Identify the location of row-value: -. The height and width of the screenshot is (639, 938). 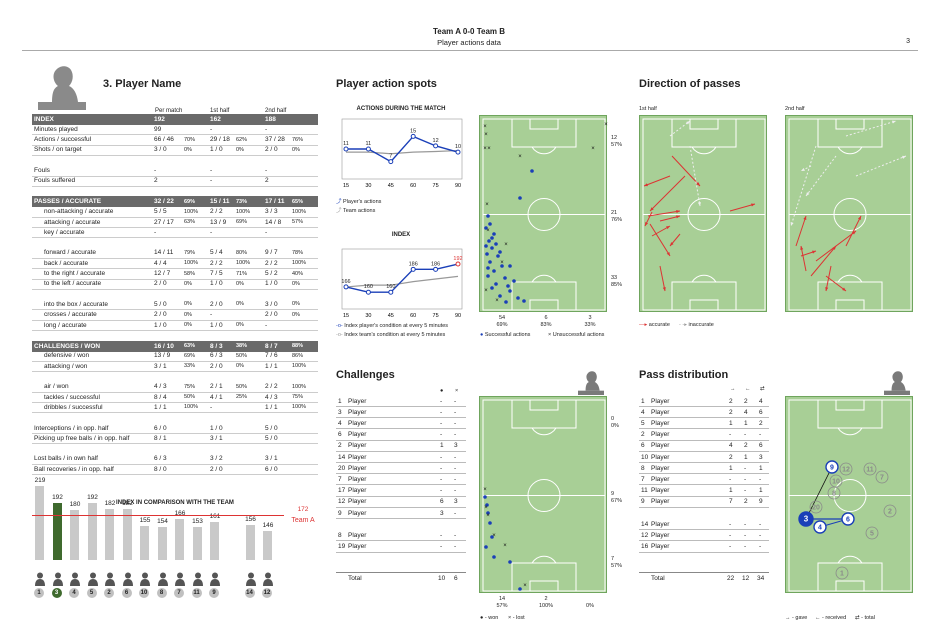
(211, 232).